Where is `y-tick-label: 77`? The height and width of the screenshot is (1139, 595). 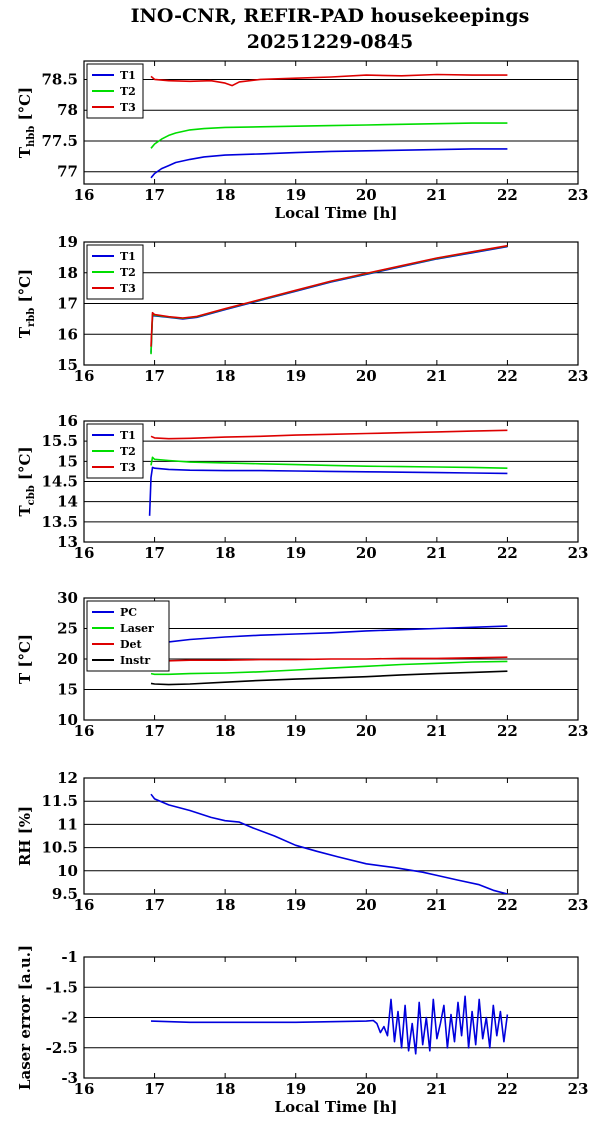
y-tick-label: 77 is located at coordinates (67, 172).